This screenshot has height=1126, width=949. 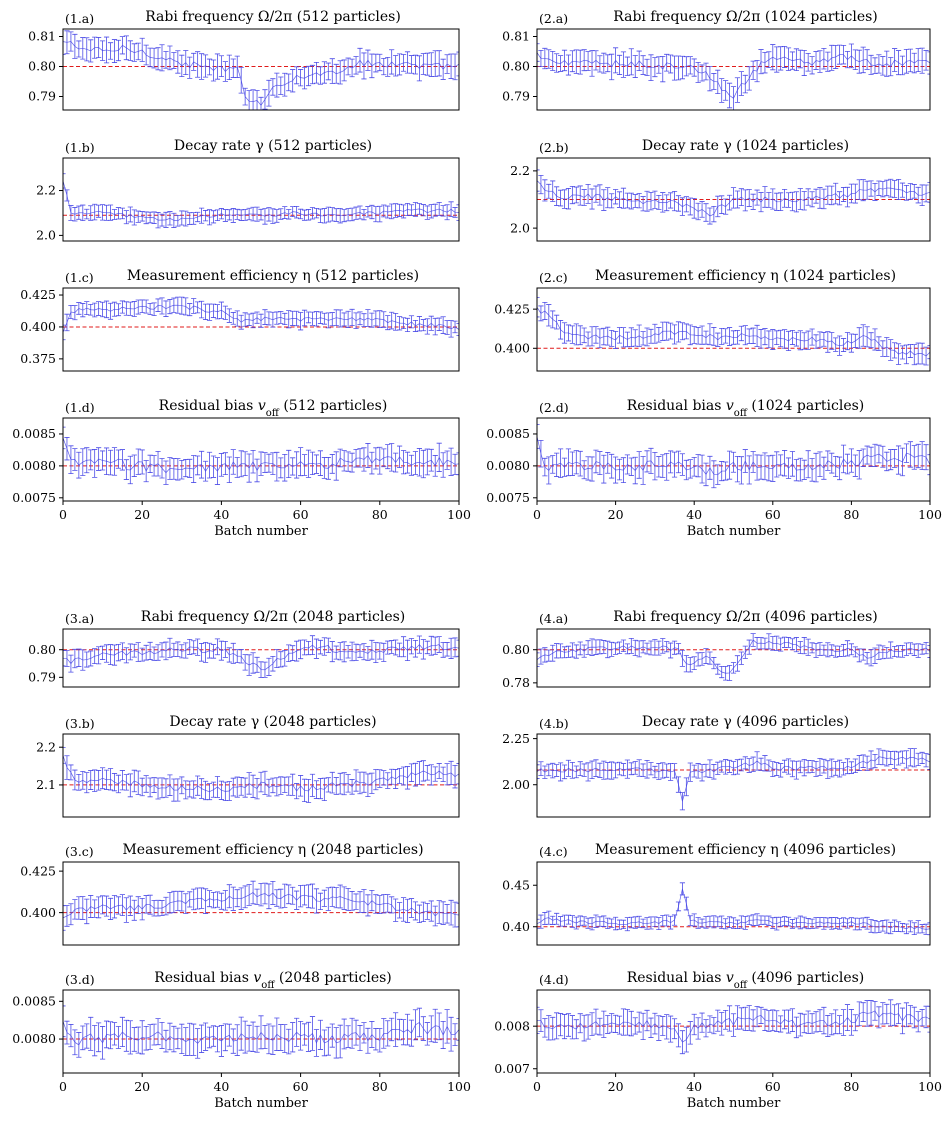 I want to click on panel-tag: (3.b), so click(x=80, y=723).